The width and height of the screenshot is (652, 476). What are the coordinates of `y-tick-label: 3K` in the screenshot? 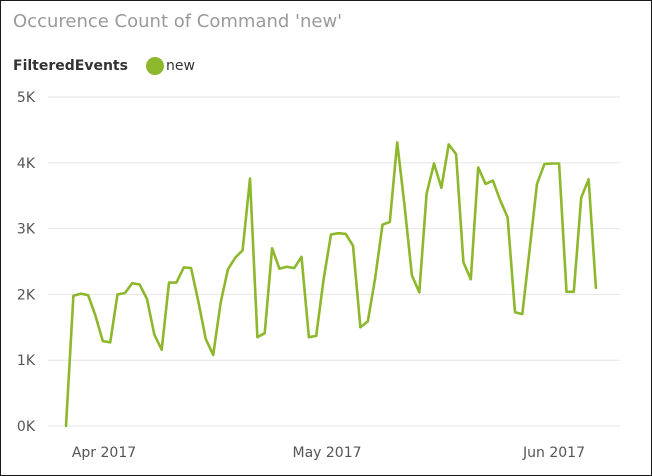 It's located at (26, 230).